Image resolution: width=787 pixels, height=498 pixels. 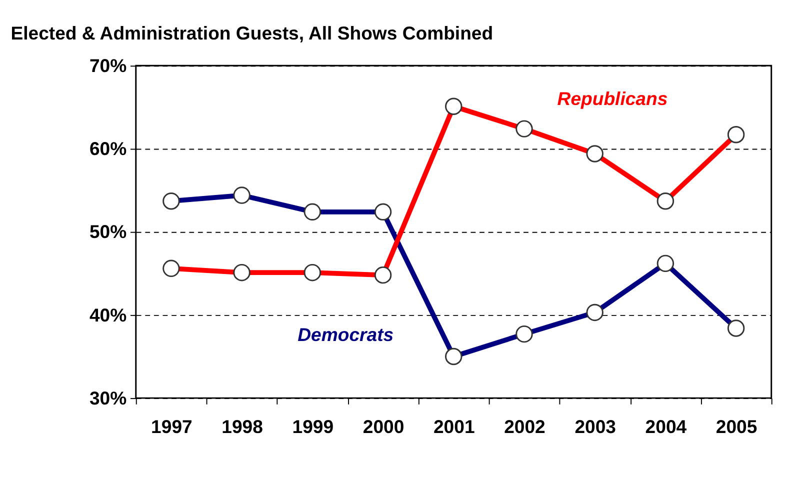 What do you see at coordinates (108, 65) in the screenshot?
I see `y-tick-label: 70%` at bounding box center [108, 65].